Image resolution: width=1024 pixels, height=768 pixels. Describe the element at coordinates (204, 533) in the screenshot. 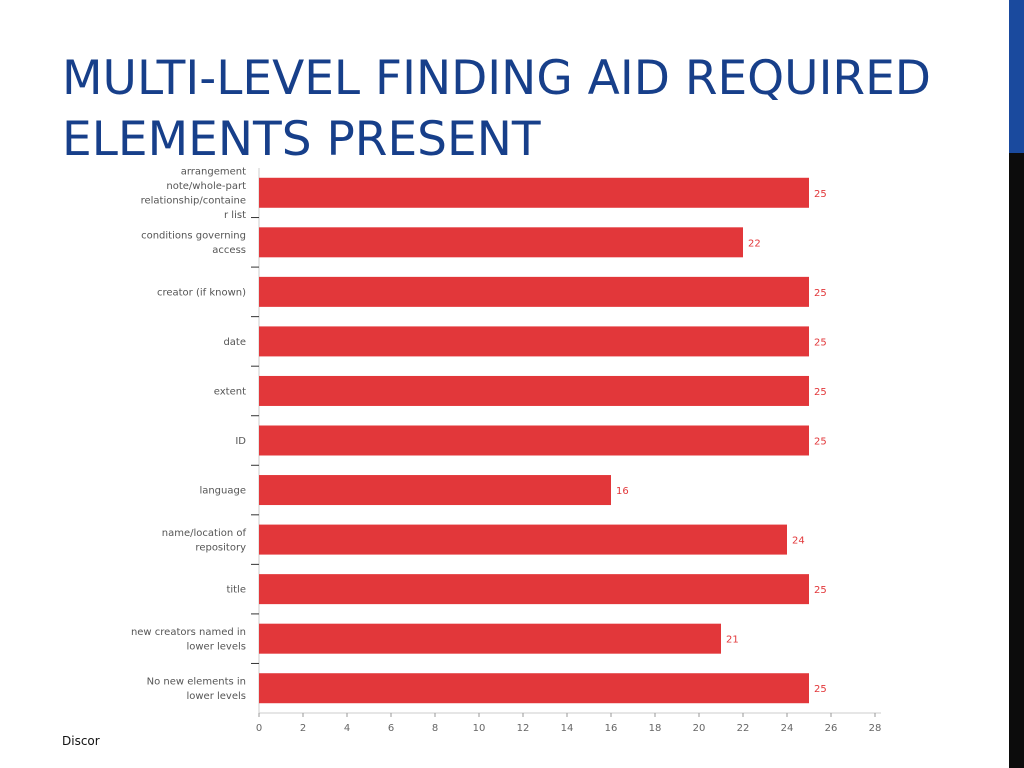

I see `category-label-line: name/location of` at that location.